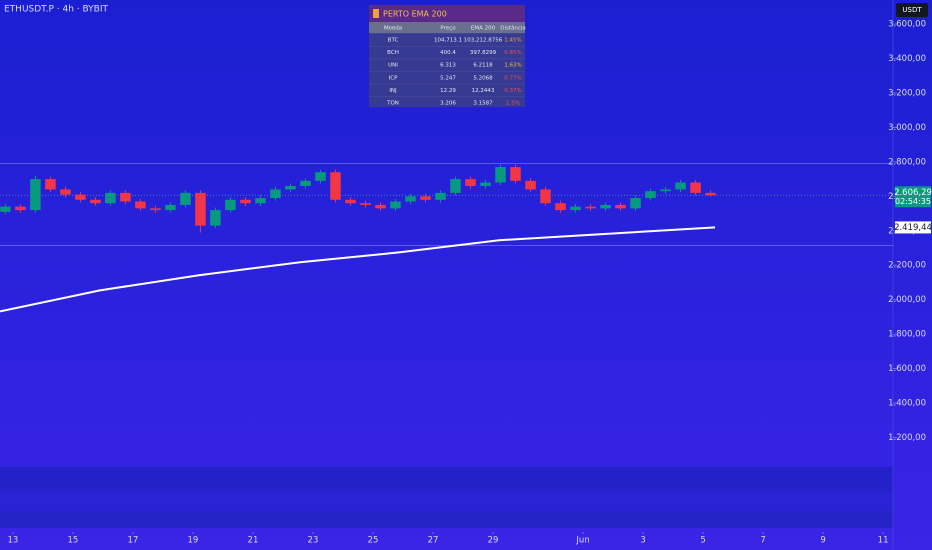  I want to click on table-cell: 103,212.8756, so click(483, 41).